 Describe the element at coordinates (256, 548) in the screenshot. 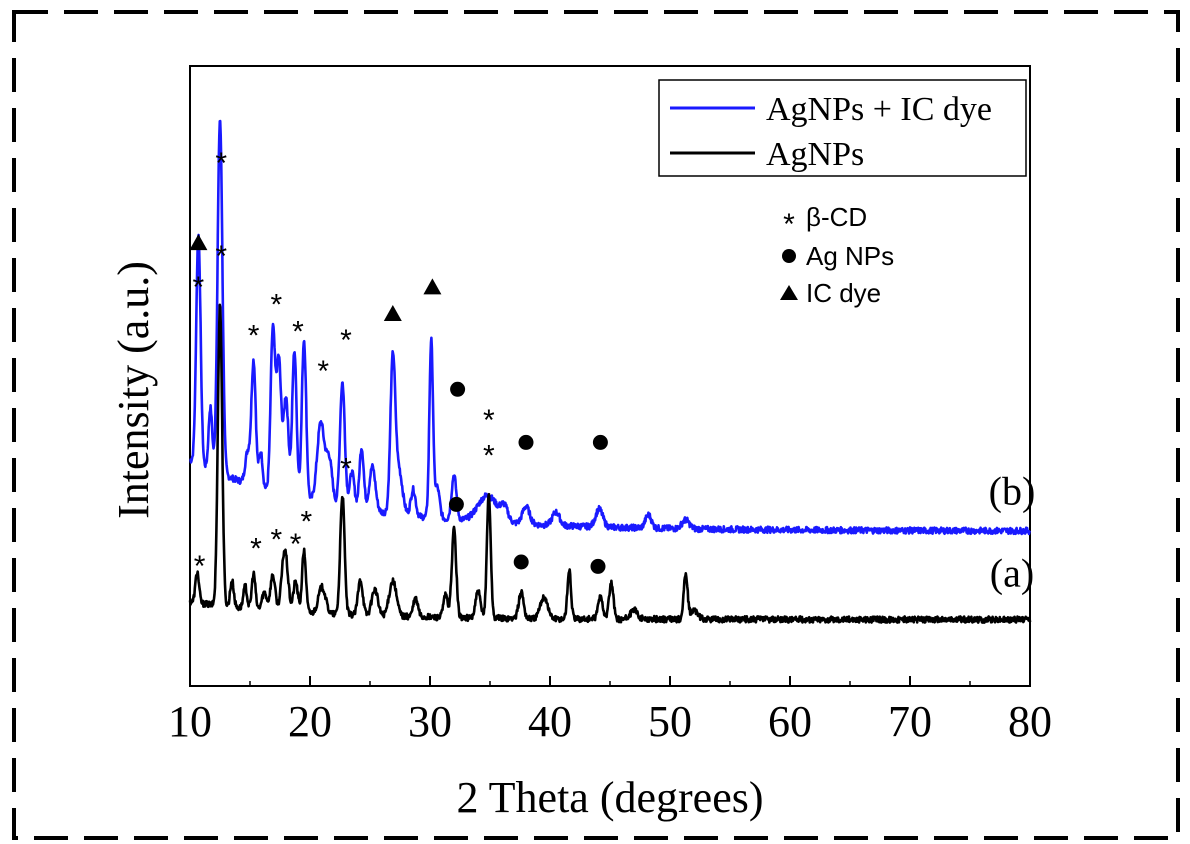

I see `asterisk-marker-16: *` at that location.